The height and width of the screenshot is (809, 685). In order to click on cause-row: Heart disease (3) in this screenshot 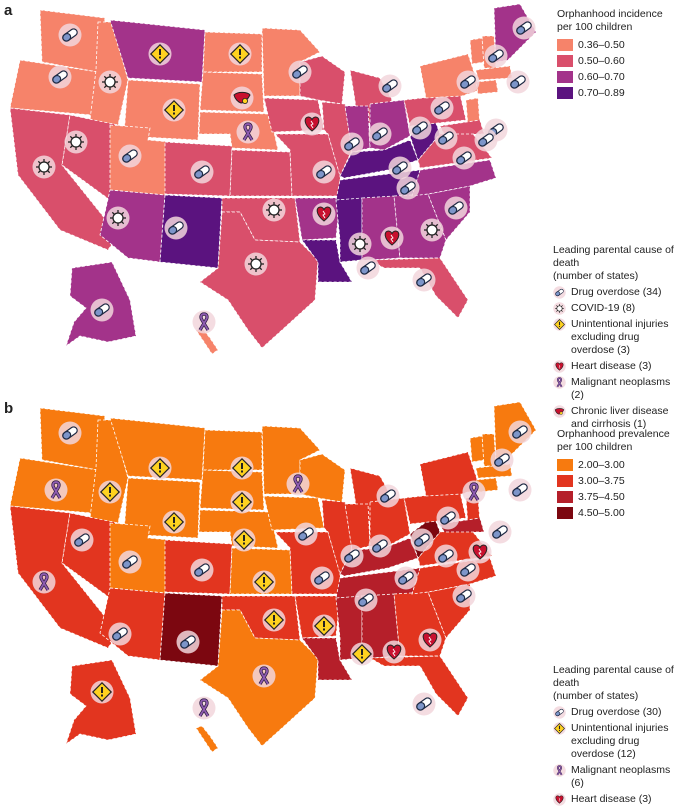, I will do `click(618, 799)`.